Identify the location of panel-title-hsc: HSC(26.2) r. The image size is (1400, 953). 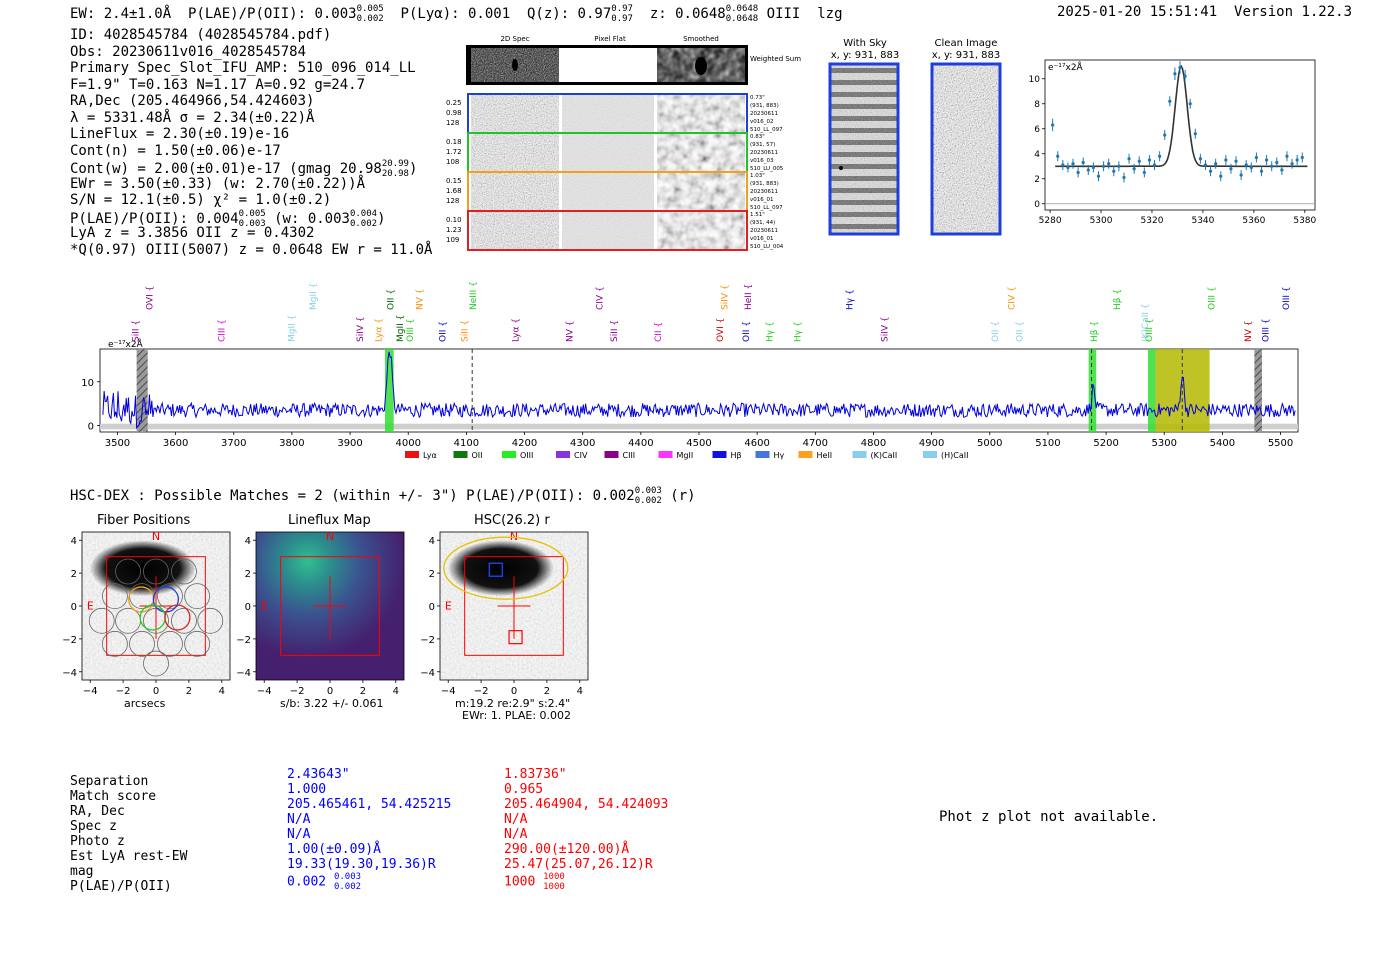
(512, 520).